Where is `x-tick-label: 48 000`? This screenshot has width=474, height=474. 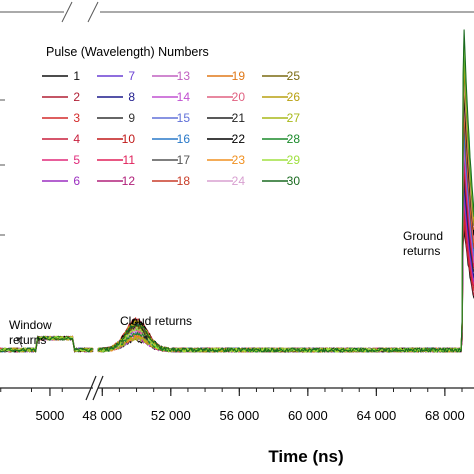 x-tick-label: 48 000 is located at coordinates (102, 415).